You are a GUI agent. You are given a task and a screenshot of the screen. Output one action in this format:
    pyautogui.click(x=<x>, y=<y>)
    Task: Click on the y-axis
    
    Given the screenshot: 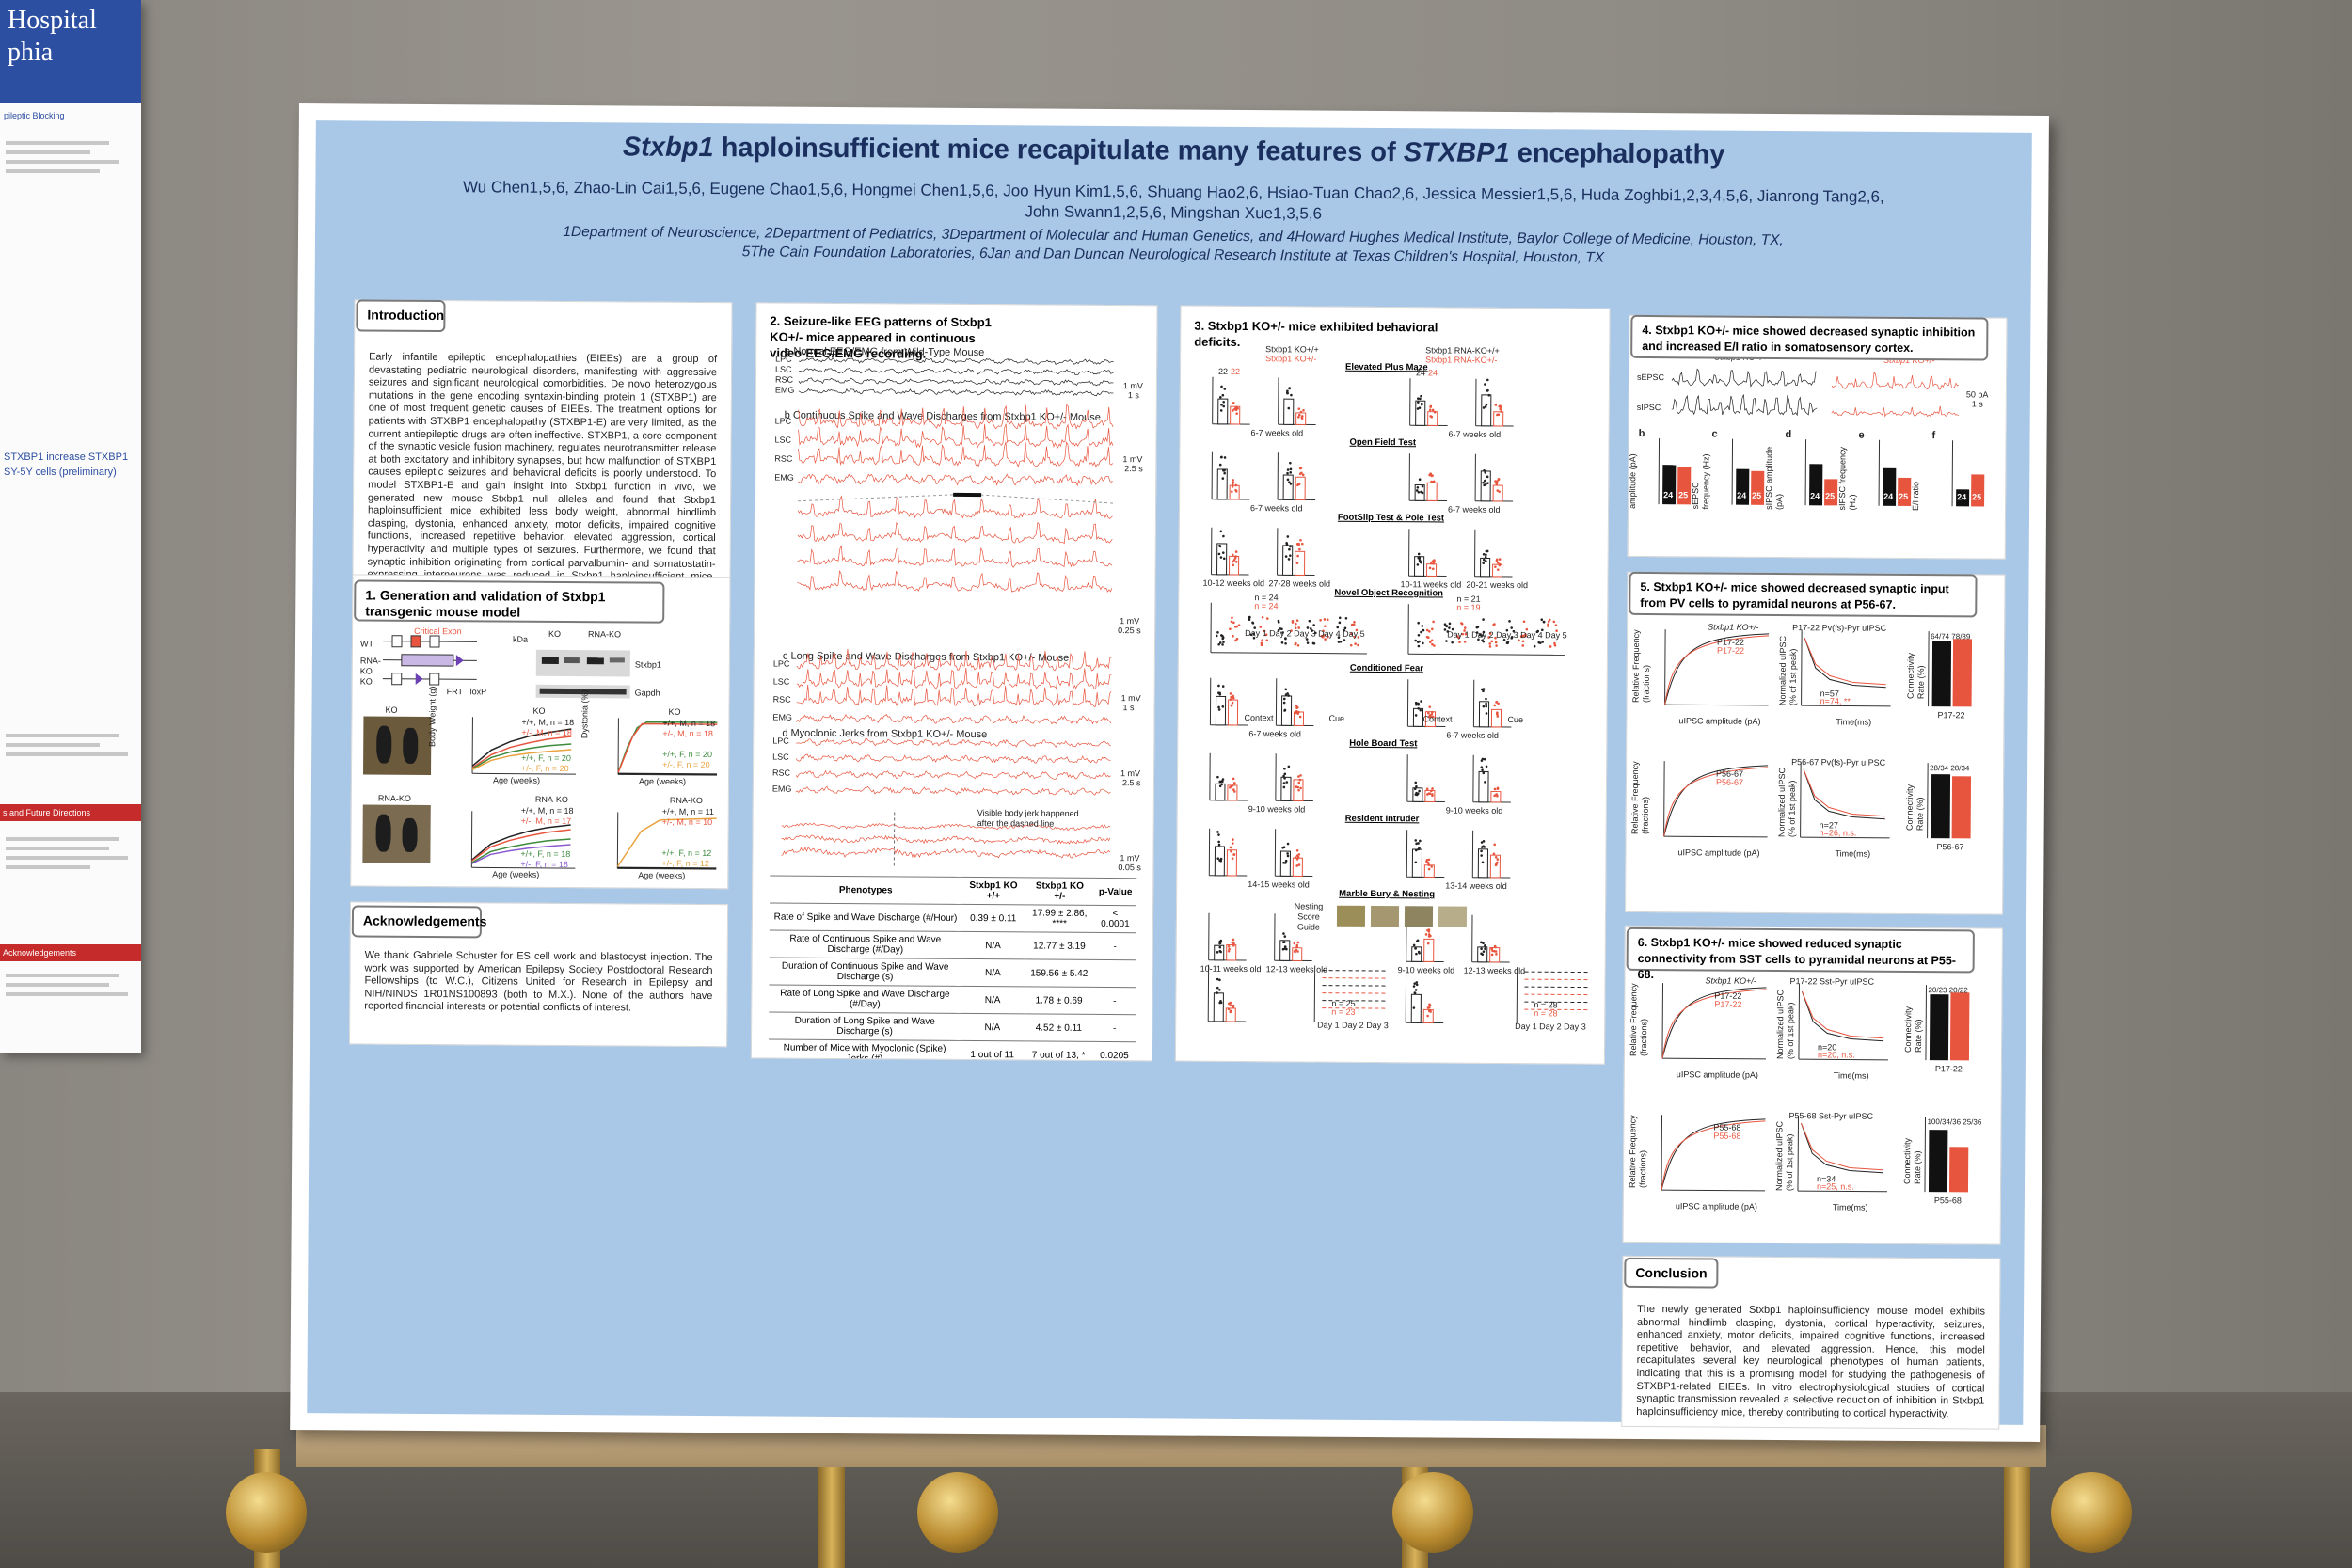 What is the action you would take?
    pyautogui.click(x=1926, y=1023)
    